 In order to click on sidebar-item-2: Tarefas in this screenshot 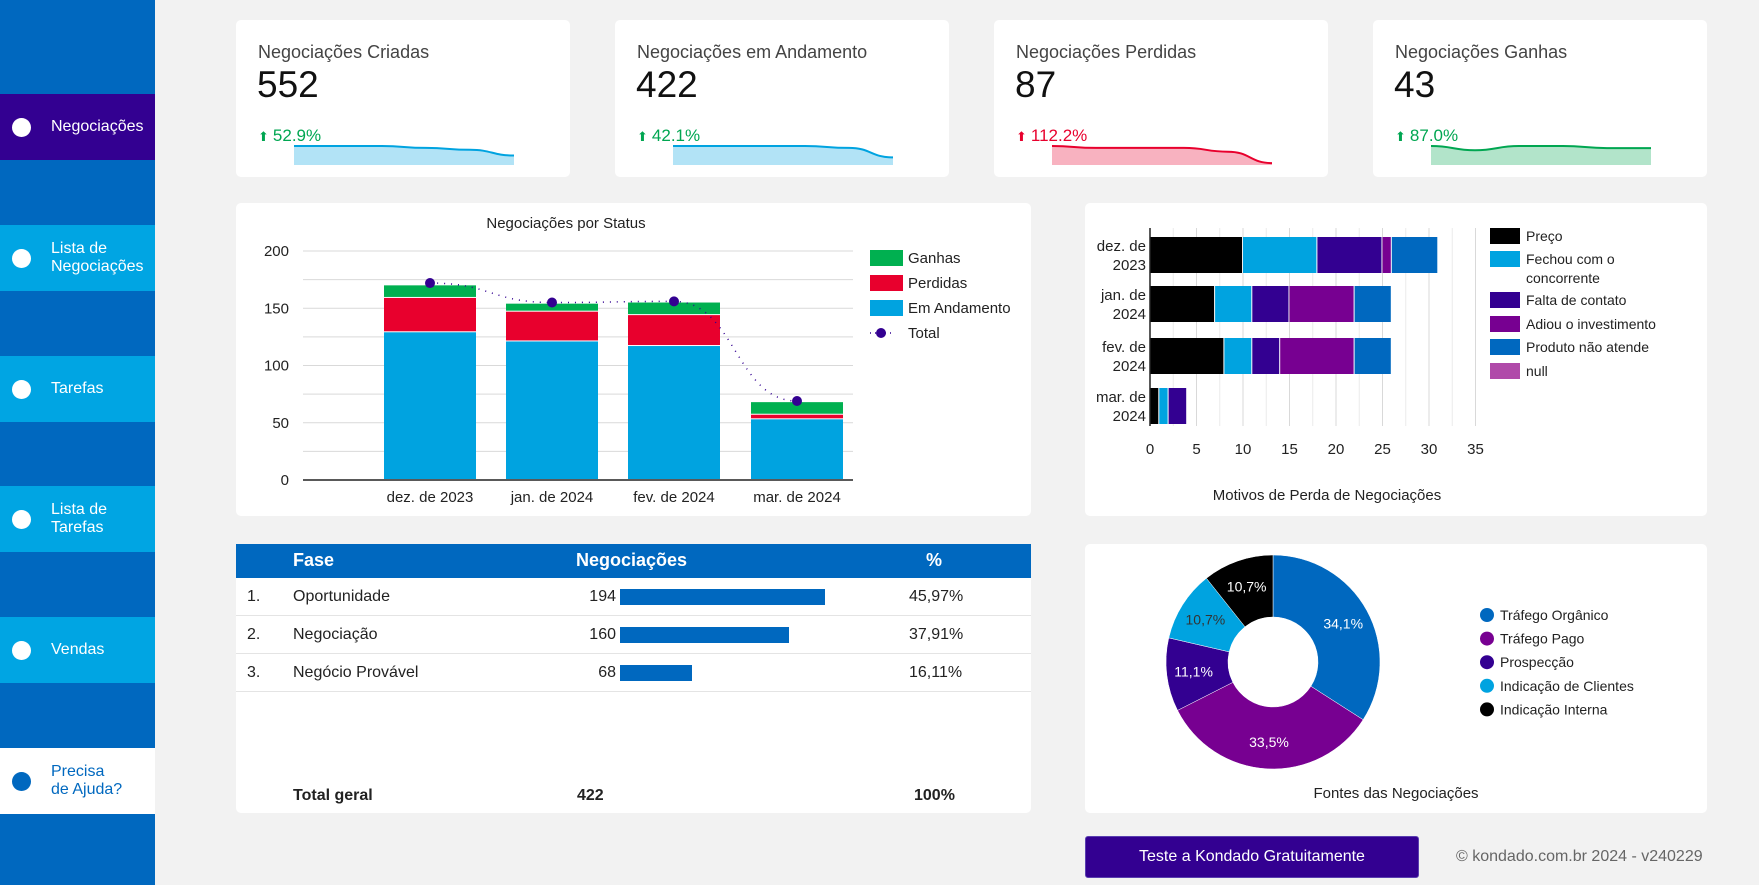, I will do `click(77, 389)`.